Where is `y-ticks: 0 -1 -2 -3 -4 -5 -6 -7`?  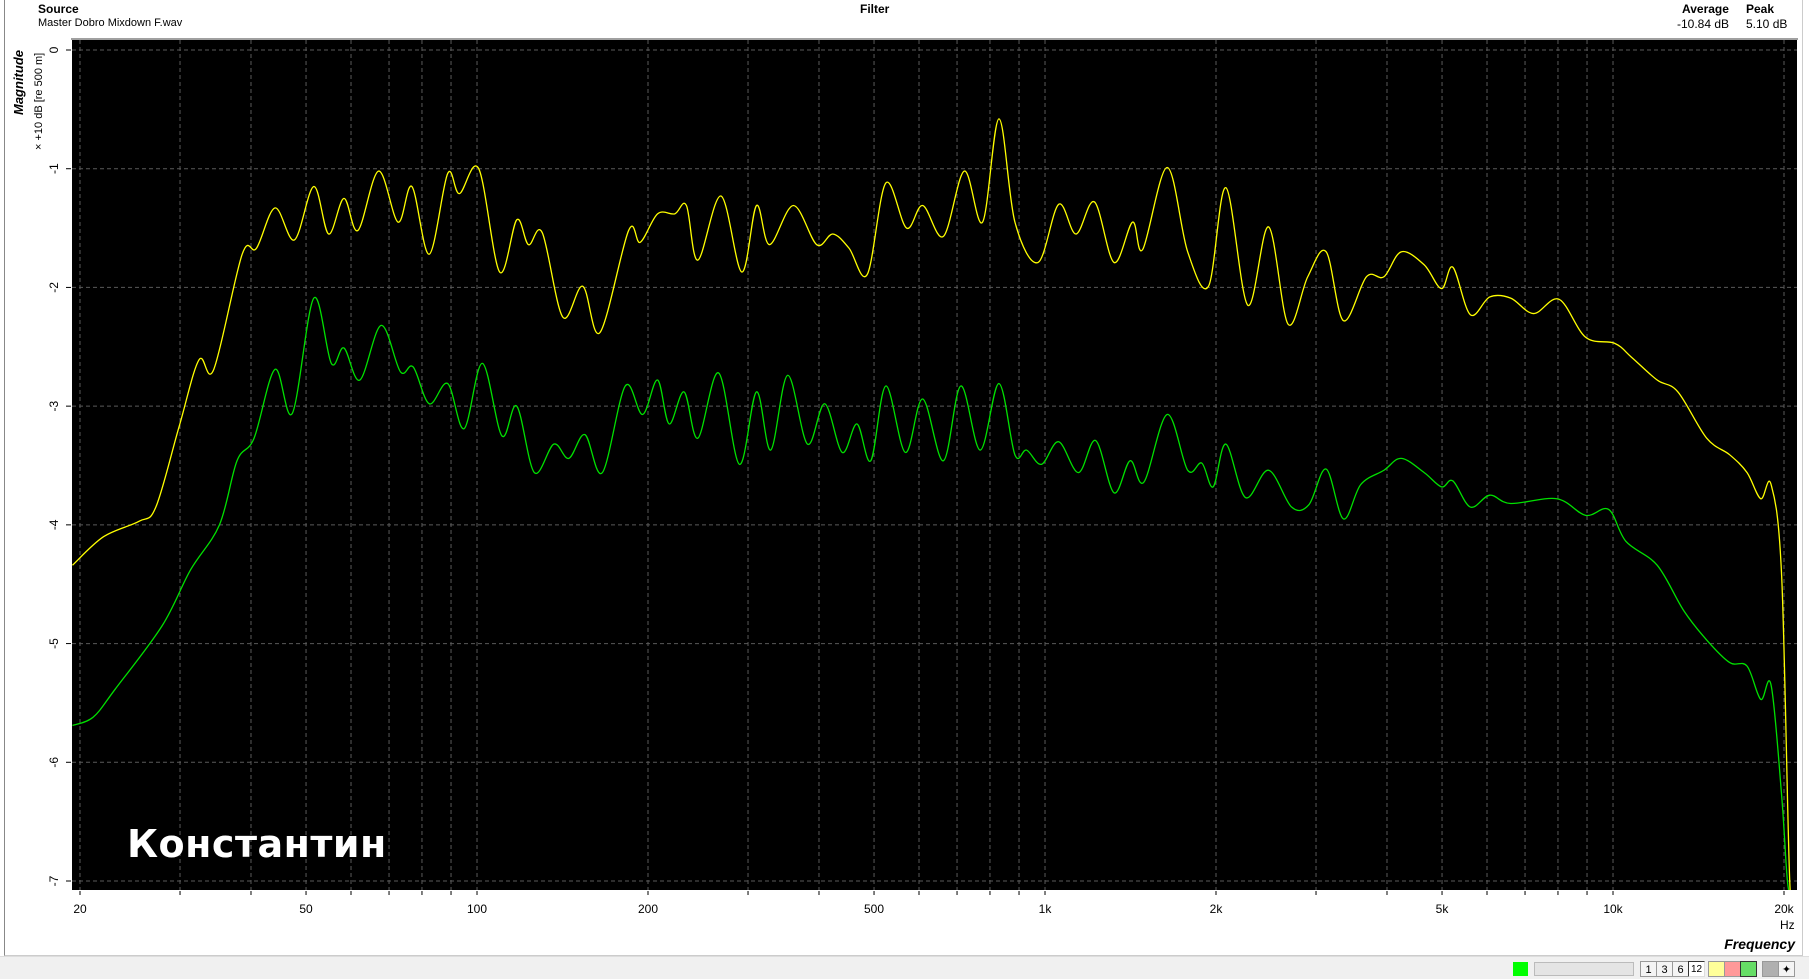
y-ticks: 0 -1 -2 -3 -4 -5 -6 -7 is located at coordinates (59, 466).